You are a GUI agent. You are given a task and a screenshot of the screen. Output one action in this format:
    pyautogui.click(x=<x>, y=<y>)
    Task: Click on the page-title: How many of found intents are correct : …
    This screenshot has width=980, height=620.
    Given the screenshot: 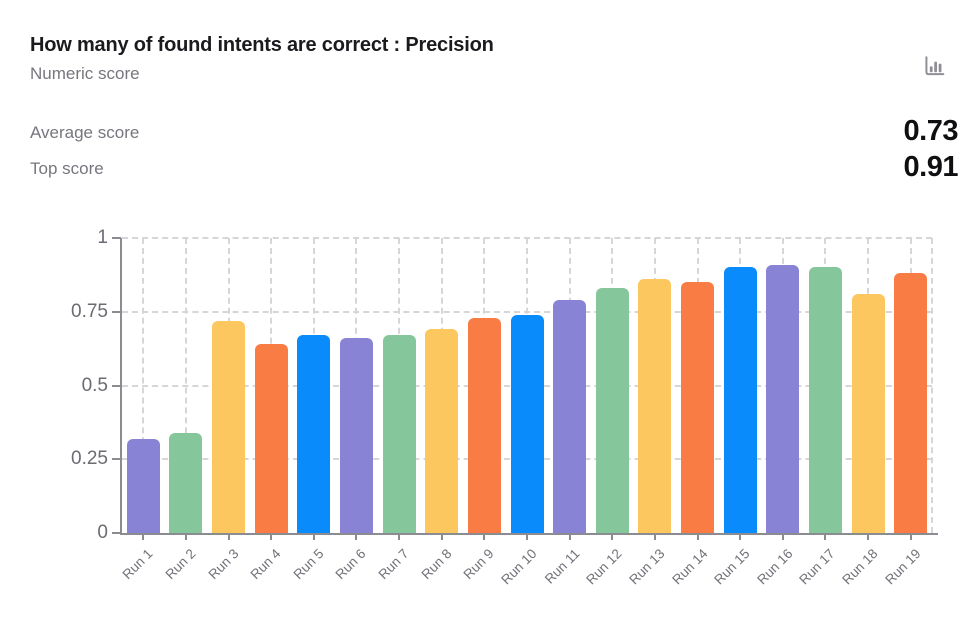 What is the action you would take?
    pyautogui.click(x=262, y=45)
    